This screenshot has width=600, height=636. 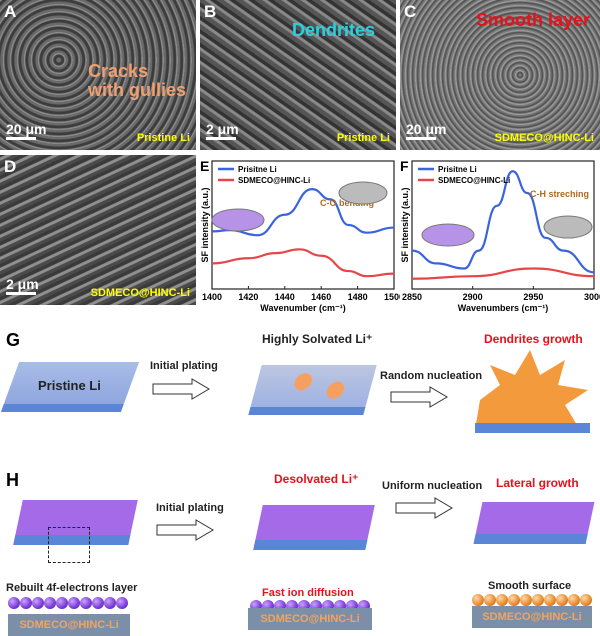 What do you see at coordinates (533, 339) in the screenshot?
I see `stage-title: Dendrites growth` at bounding box center [533, 339].